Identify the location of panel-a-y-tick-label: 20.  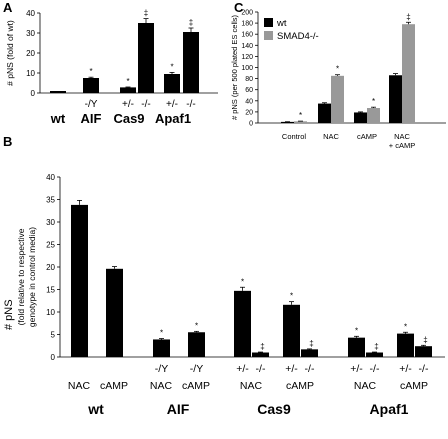
(30, 53).